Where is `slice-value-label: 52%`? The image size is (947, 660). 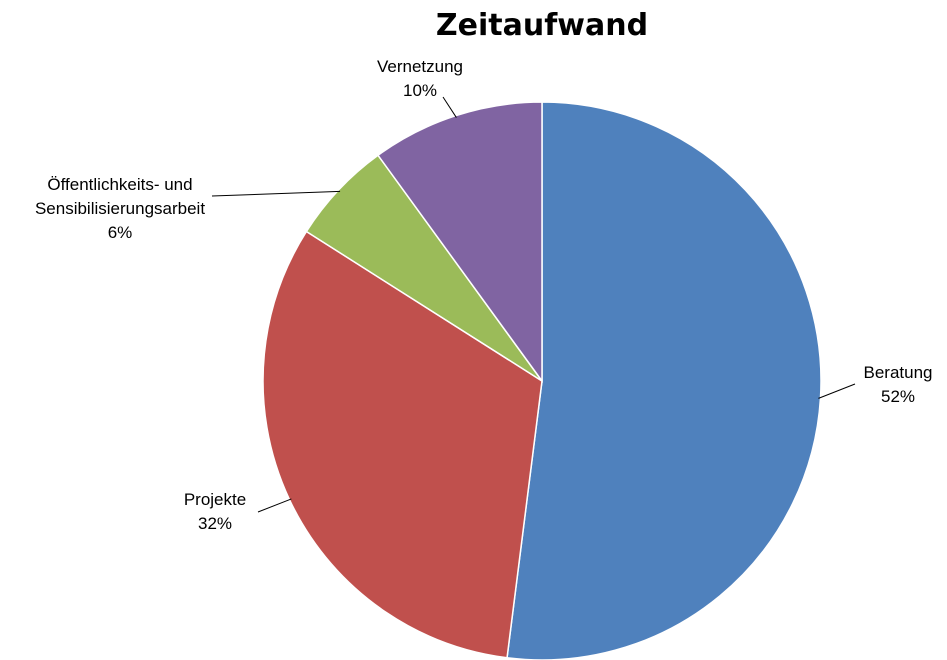 slice-value-label: 52% is located at coordinates (898, 396).